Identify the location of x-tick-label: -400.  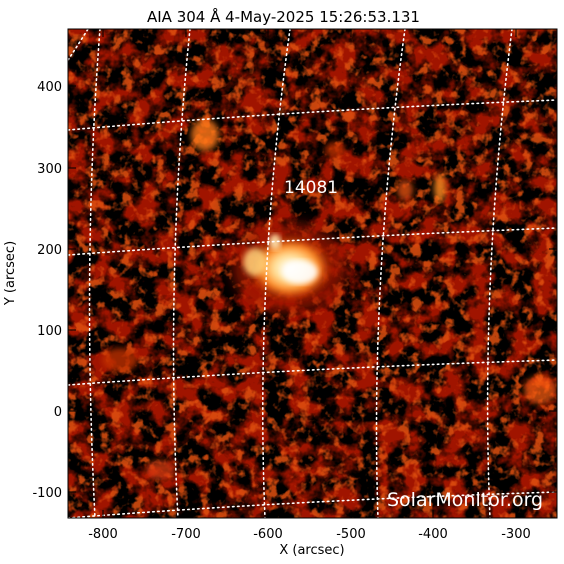
(433, 534).